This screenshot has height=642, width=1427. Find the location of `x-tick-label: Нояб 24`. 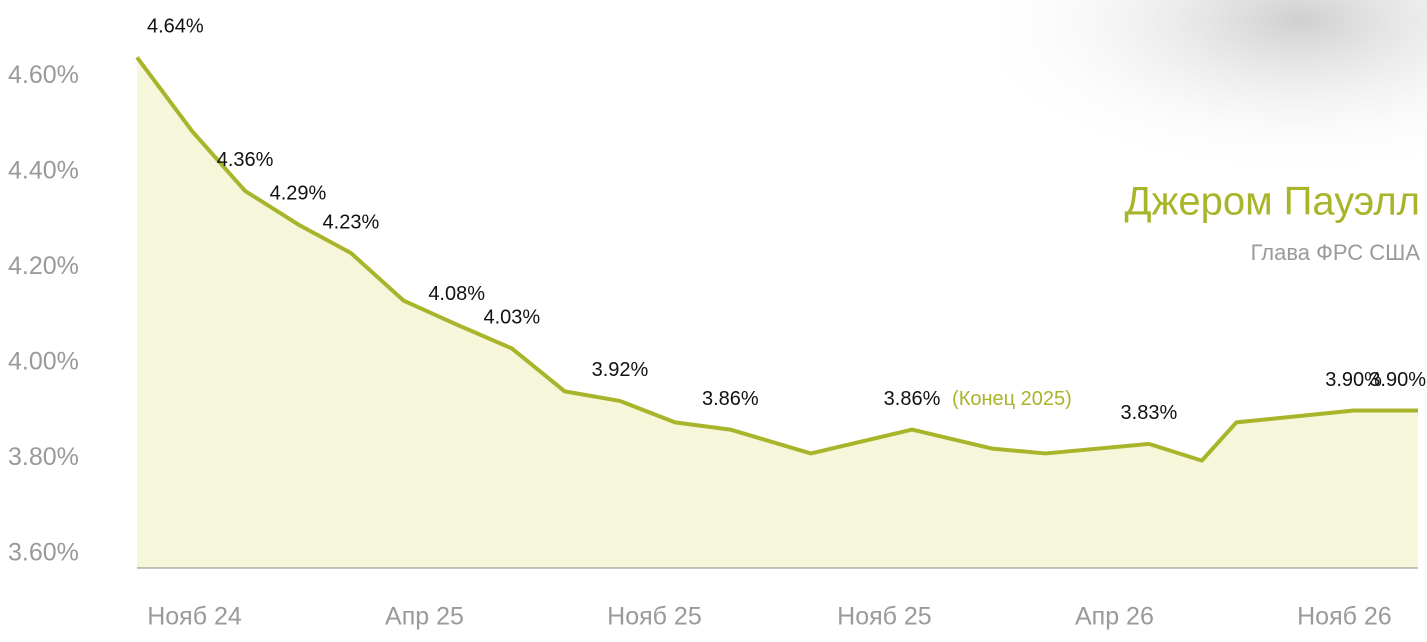

x-tick-label: Нояб 24 is located at coordinates (194, 617).